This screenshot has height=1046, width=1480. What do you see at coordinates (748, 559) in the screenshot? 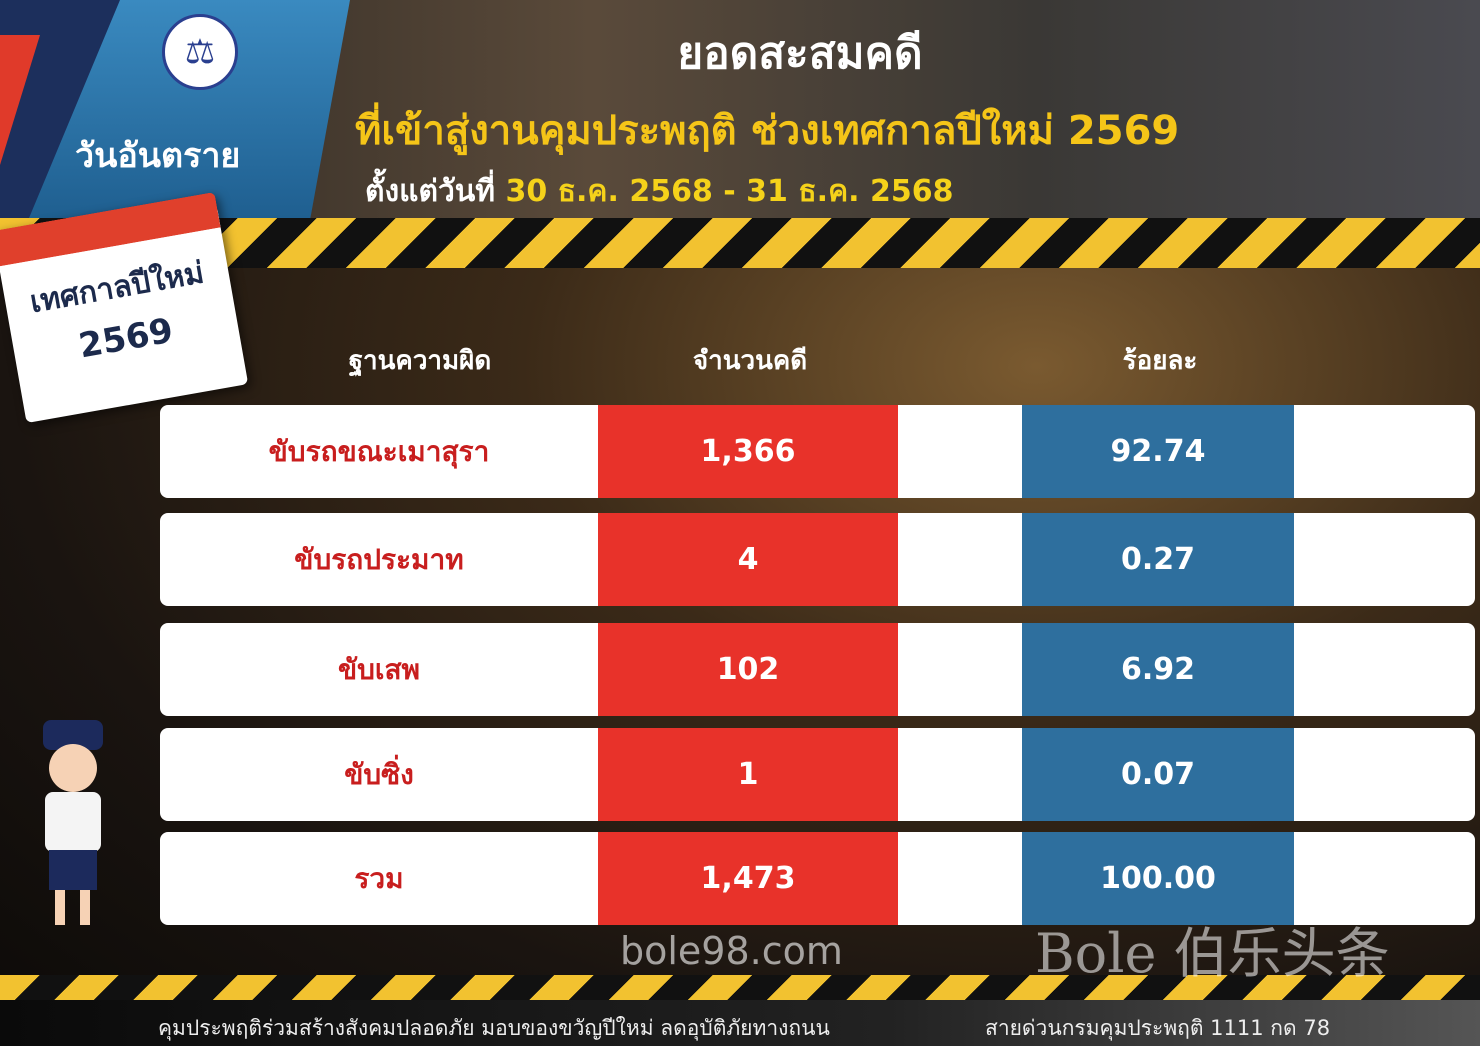
I see `cases-cell: 4` at bounding box center [748, 559].